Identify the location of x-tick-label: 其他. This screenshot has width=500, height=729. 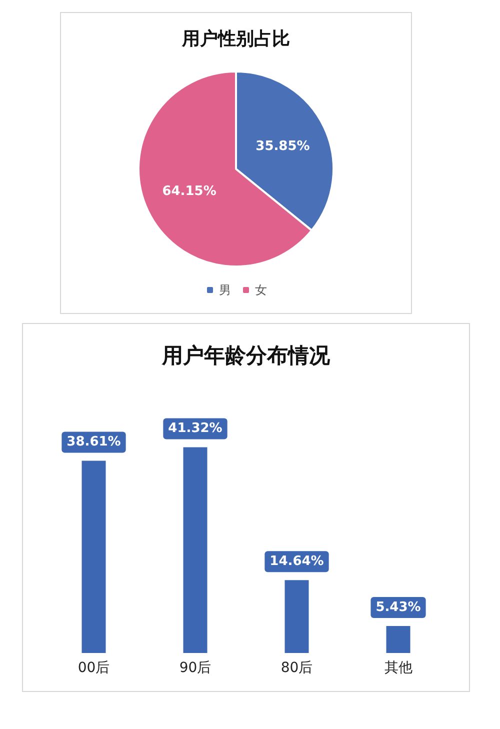
(398, 668).